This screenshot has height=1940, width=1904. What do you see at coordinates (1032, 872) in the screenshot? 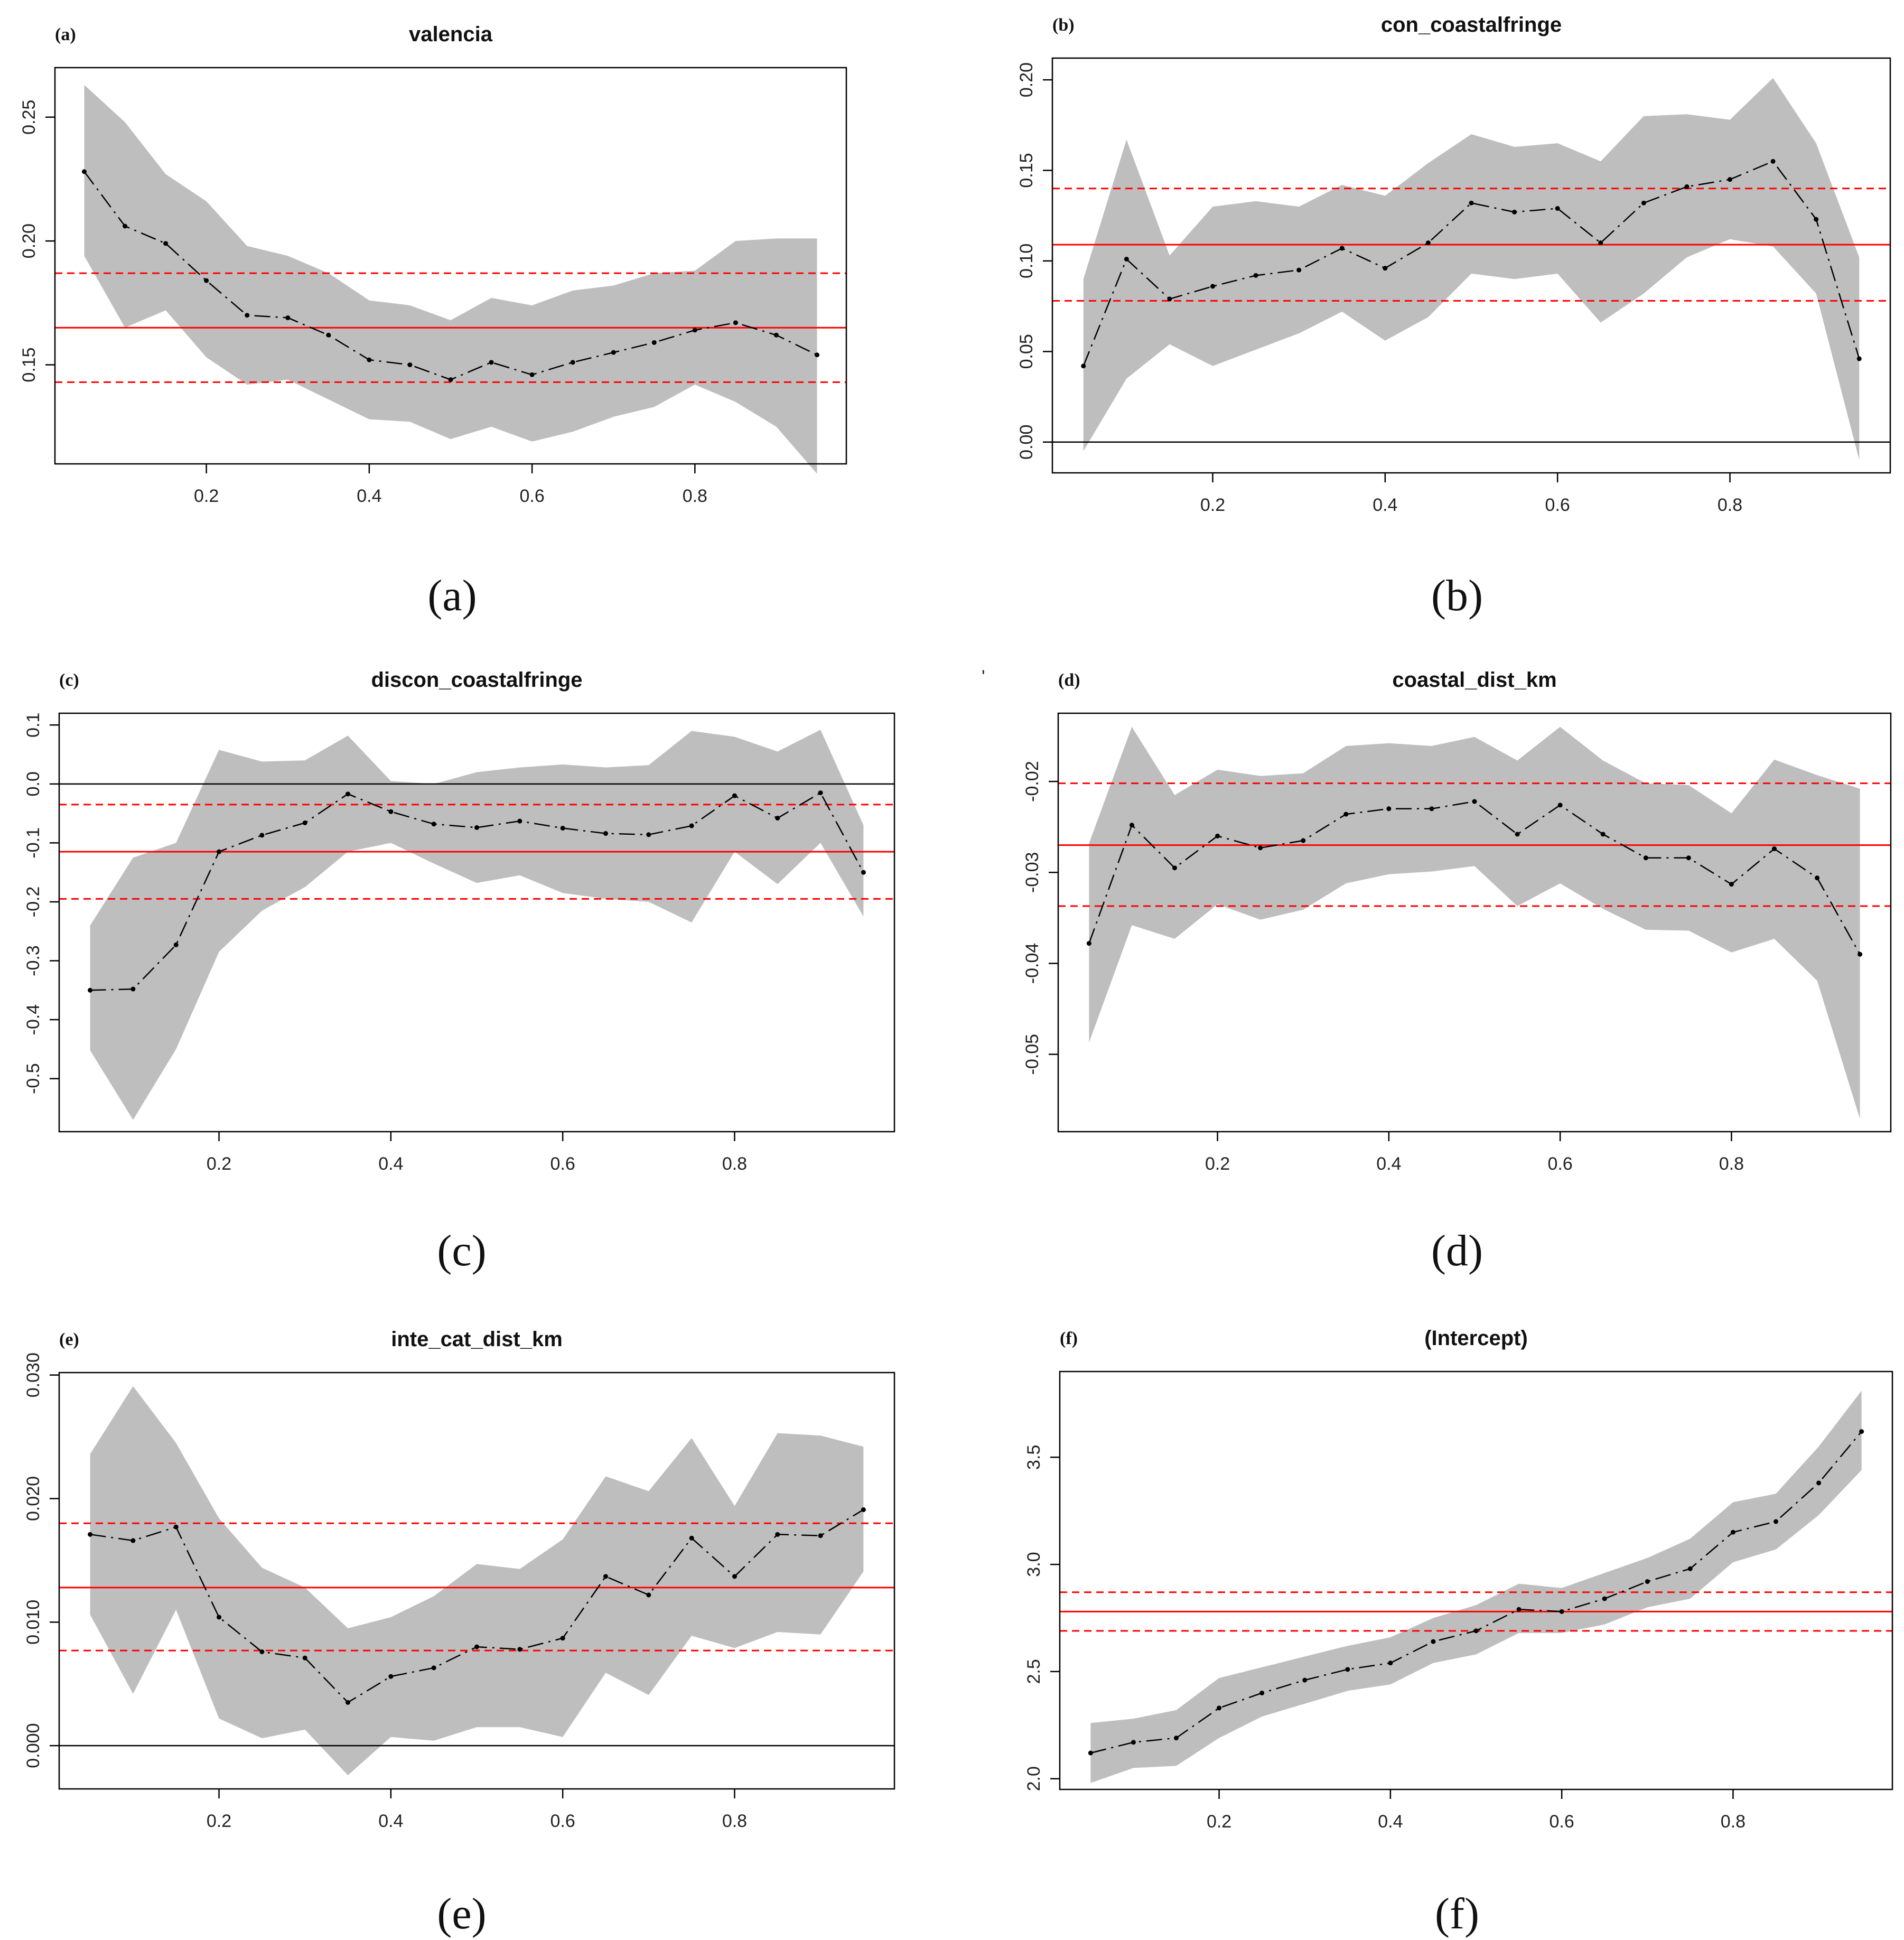
I see `y-tick-label: -0.03` at bounding box center [1032, 872].